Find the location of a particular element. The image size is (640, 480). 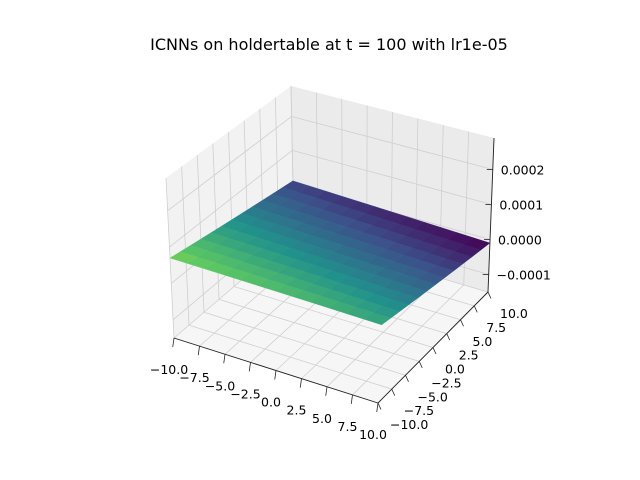

y-axis-ticks: −10.0−7.5−5.0−2.50.02.55.07.510.0 is located at coordinates (452, 361).